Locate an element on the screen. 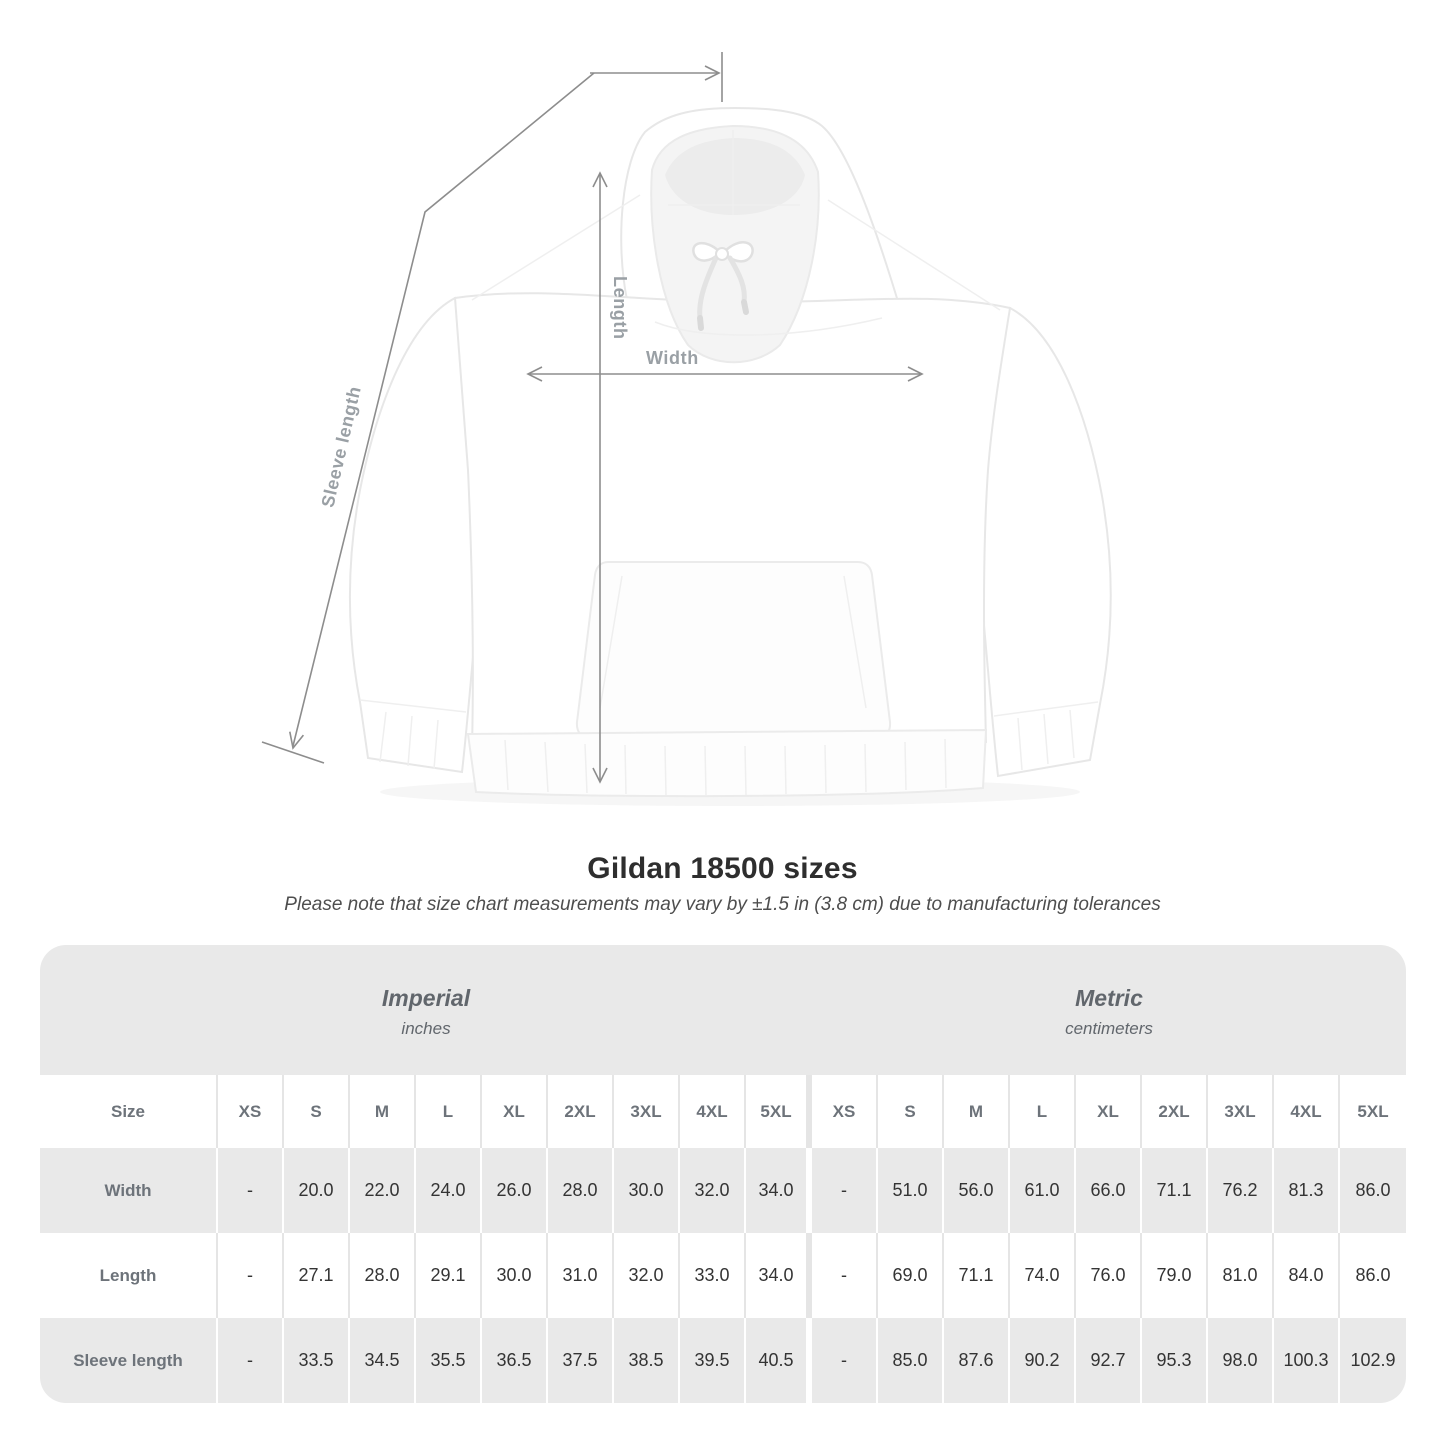 The image size is (1445, 1445). value-cell: 37.5 is located at coordinates (581, 1360).